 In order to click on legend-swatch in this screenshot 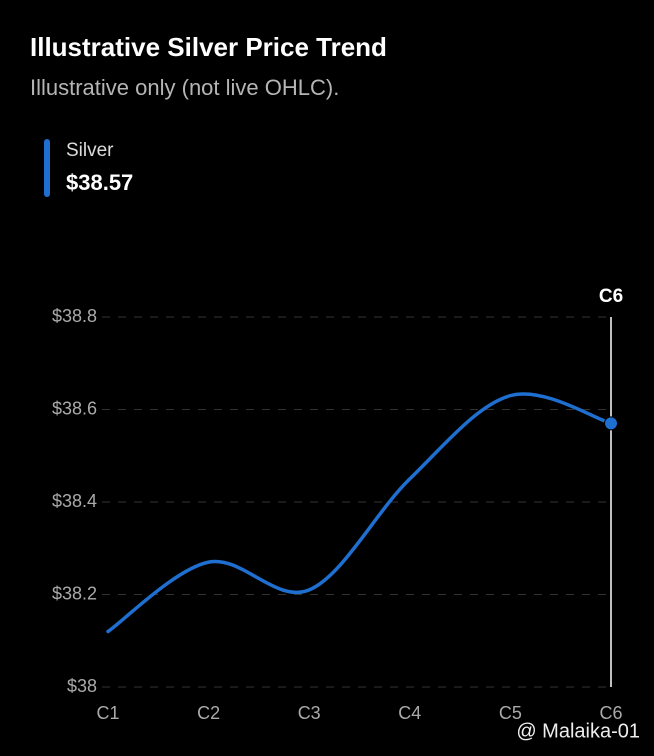, I will do `click(47, 168)`.